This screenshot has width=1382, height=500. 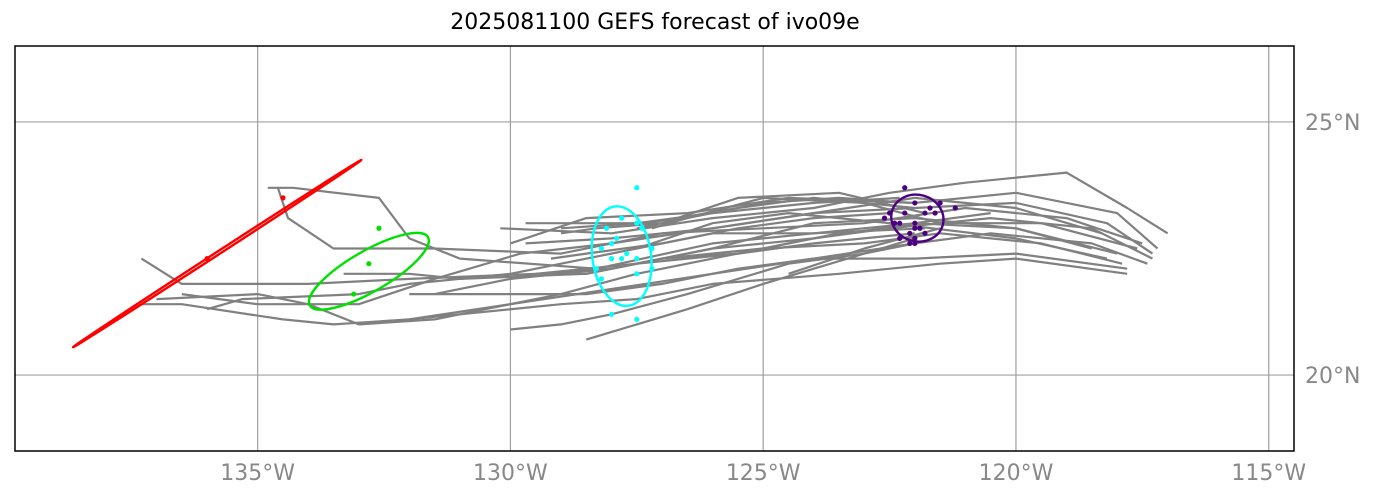 What do you see at coordinates (1332, 376) in the screenshot?
I see `lat-tick-label: 20°N` at bounding box center [1332, 376].